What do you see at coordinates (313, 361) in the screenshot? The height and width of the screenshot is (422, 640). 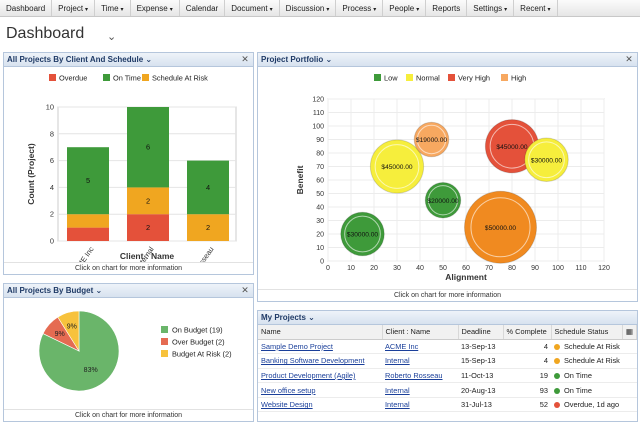 I see `project-name-link: Banking Software Development` at bounding box center [313, 361].